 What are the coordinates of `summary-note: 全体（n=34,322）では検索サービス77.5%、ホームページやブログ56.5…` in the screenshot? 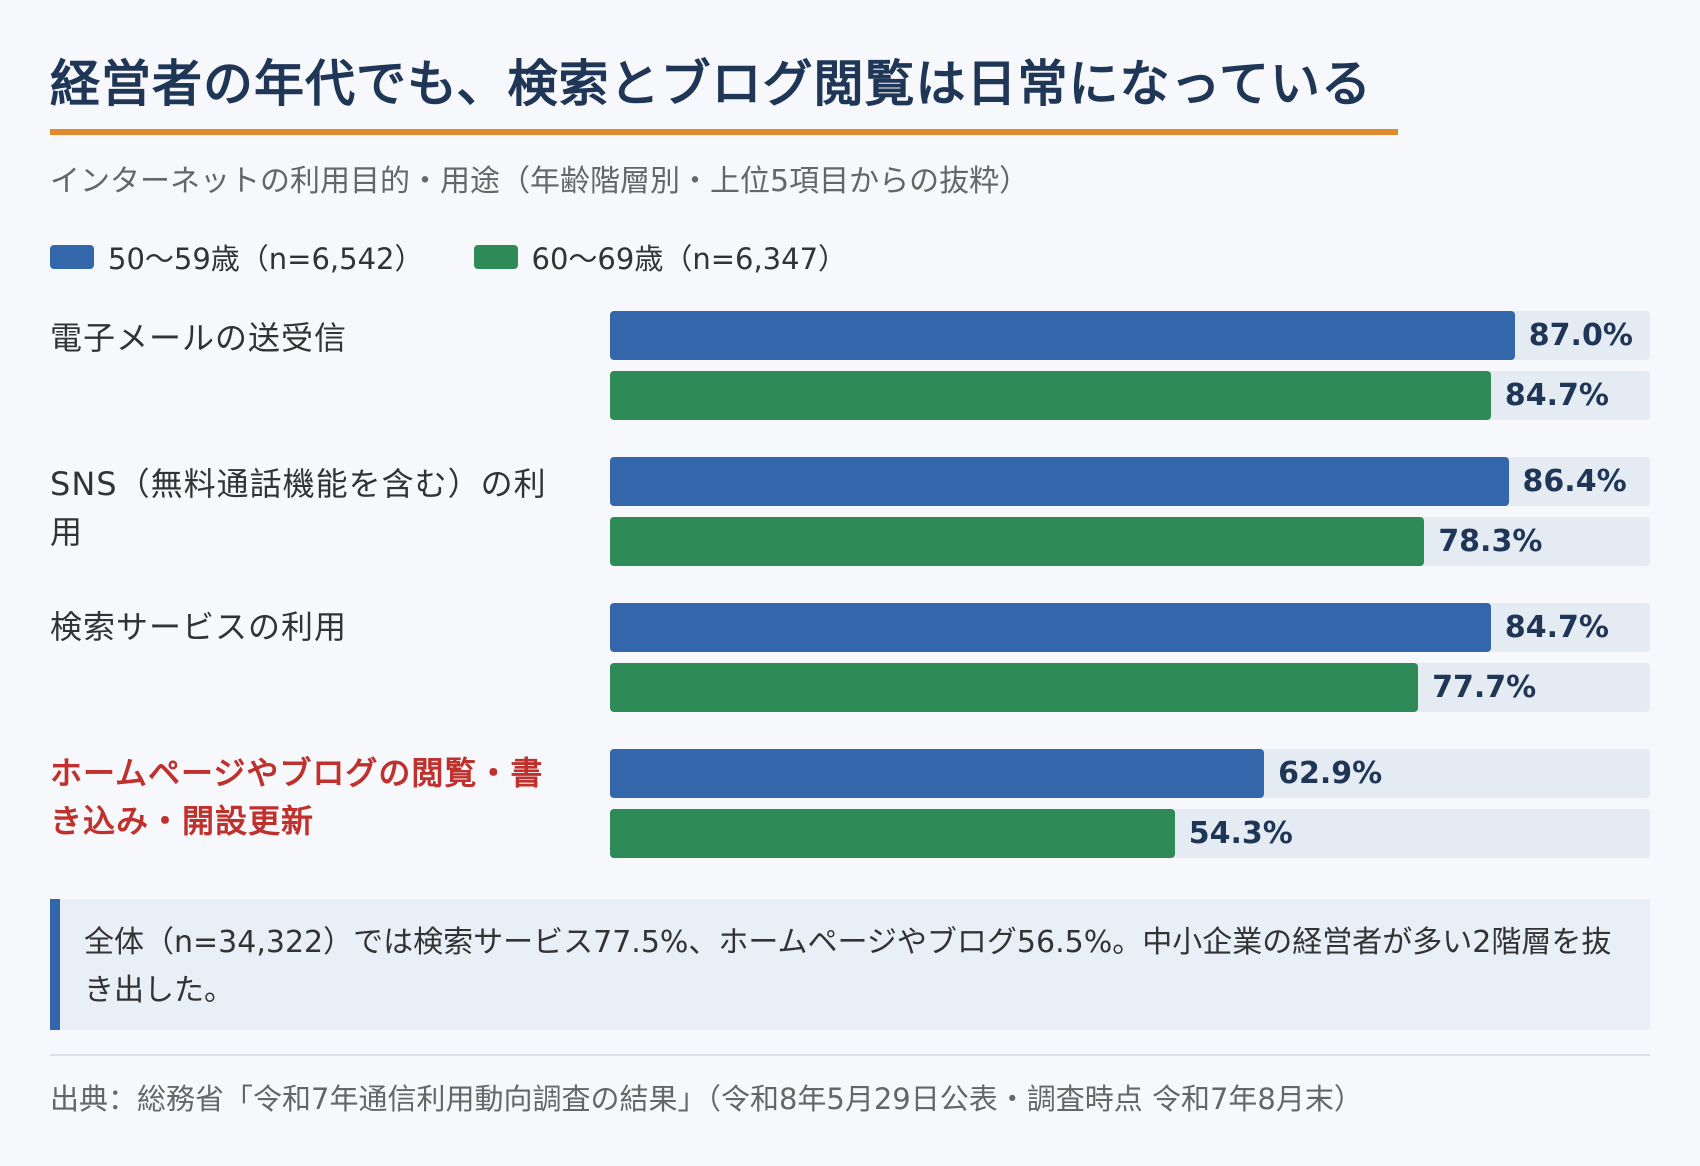 It's located at (850, 964).